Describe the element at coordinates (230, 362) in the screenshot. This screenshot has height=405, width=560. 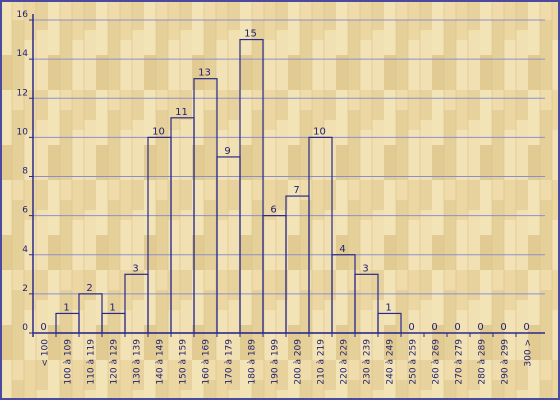
I see `x-tick-label: 170 à 179` at that location.